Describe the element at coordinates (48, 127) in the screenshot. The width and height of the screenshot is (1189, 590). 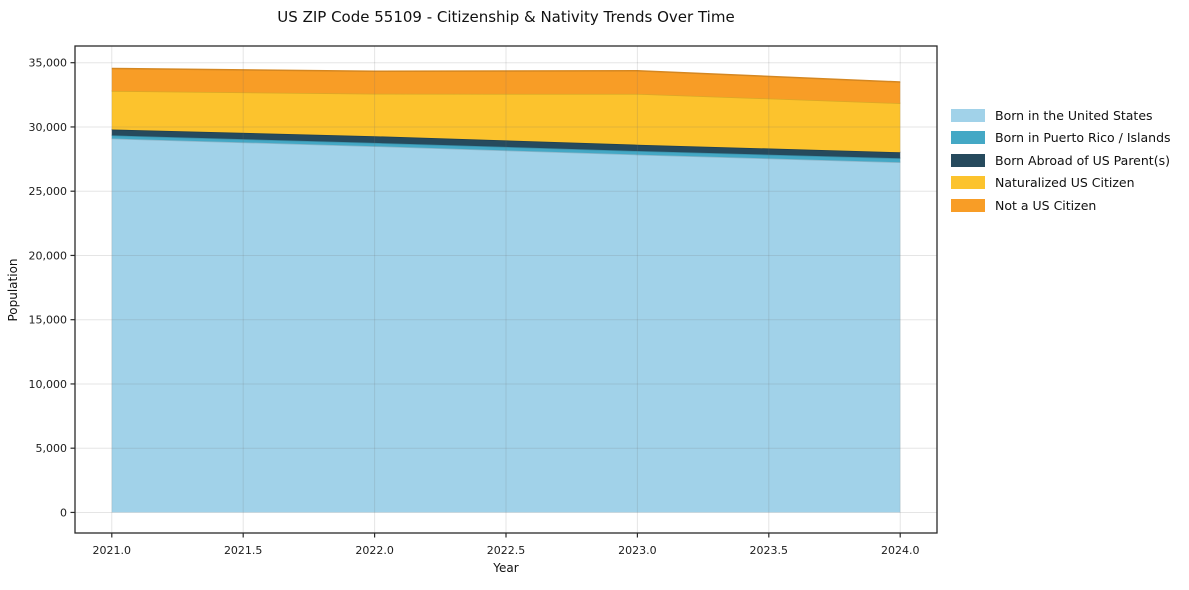
I see `y-tick-label: 30,000` at that location.